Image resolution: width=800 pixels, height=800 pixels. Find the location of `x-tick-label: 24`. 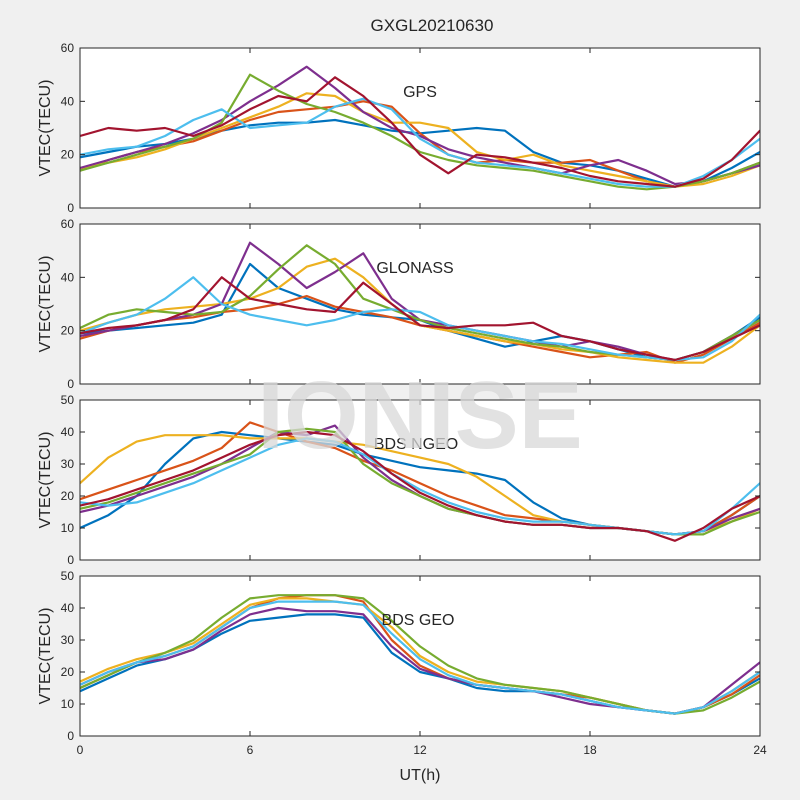

x-tick-label: 24 is located at coordinates (760, 750).